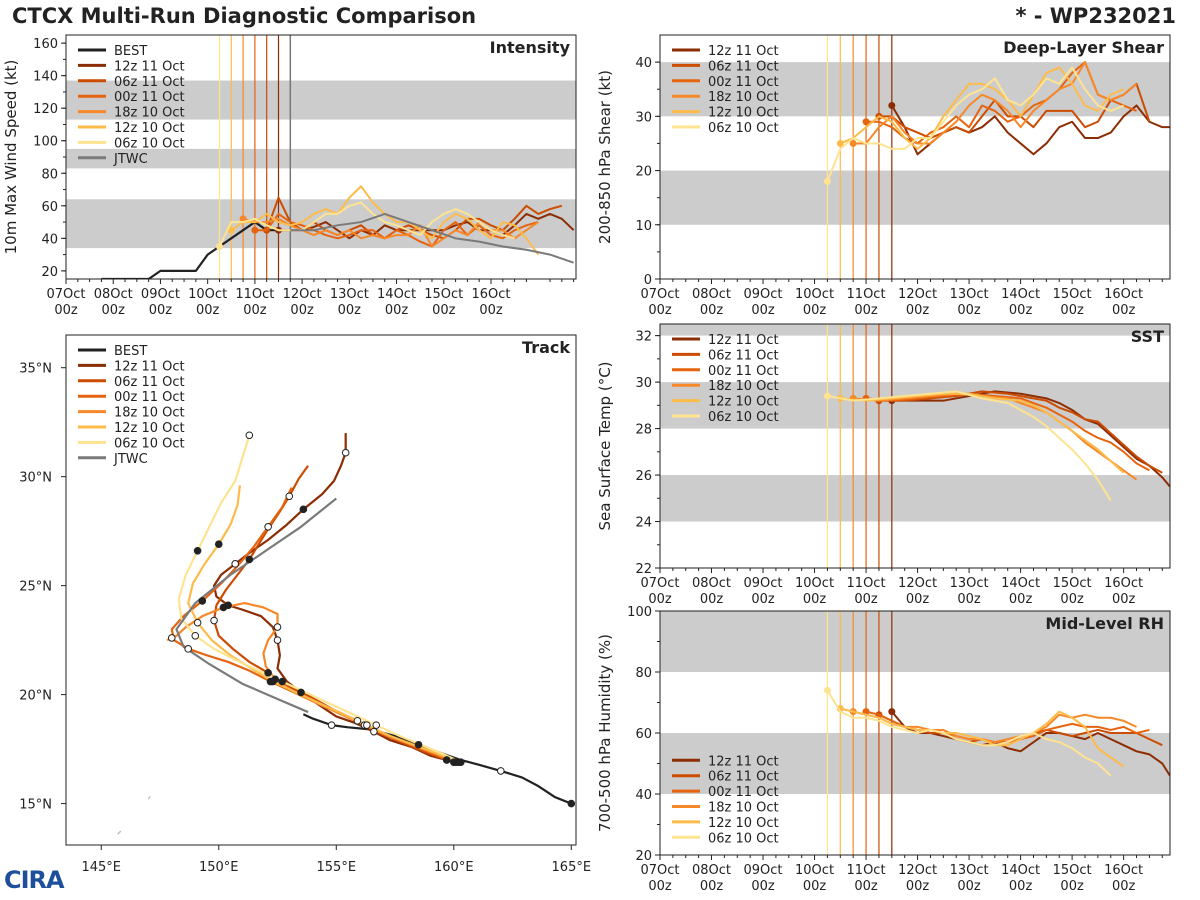 The image size is (1200, 900). Describe the element at coordinates (643, 226) in the screenshot. I see `shear-ytick-label: 10` at that location.